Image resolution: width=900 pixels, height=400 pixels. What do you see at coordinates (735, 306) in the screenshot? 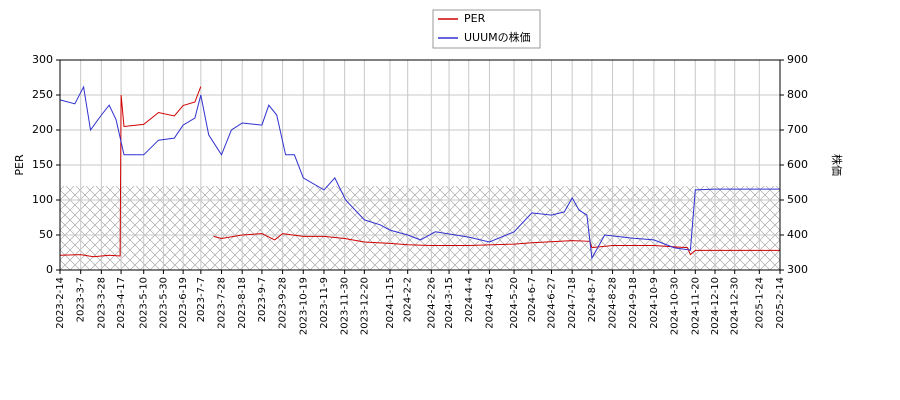
I see `x-tick-label: 2024-12-30` at bounding box center [735, 306].